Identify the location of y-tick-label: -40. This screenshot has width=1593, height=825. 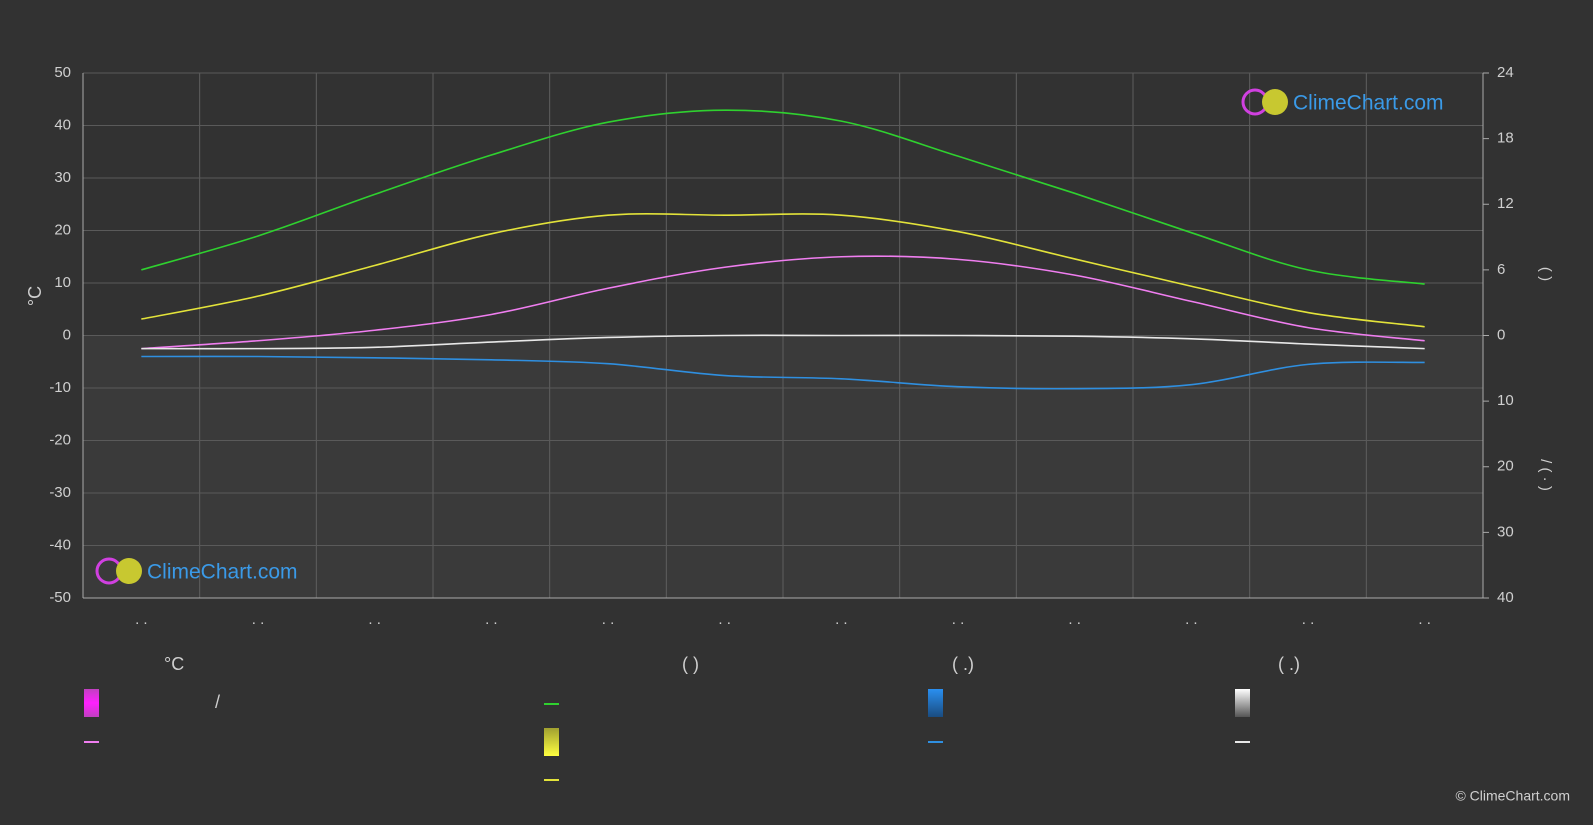
(60, 544).